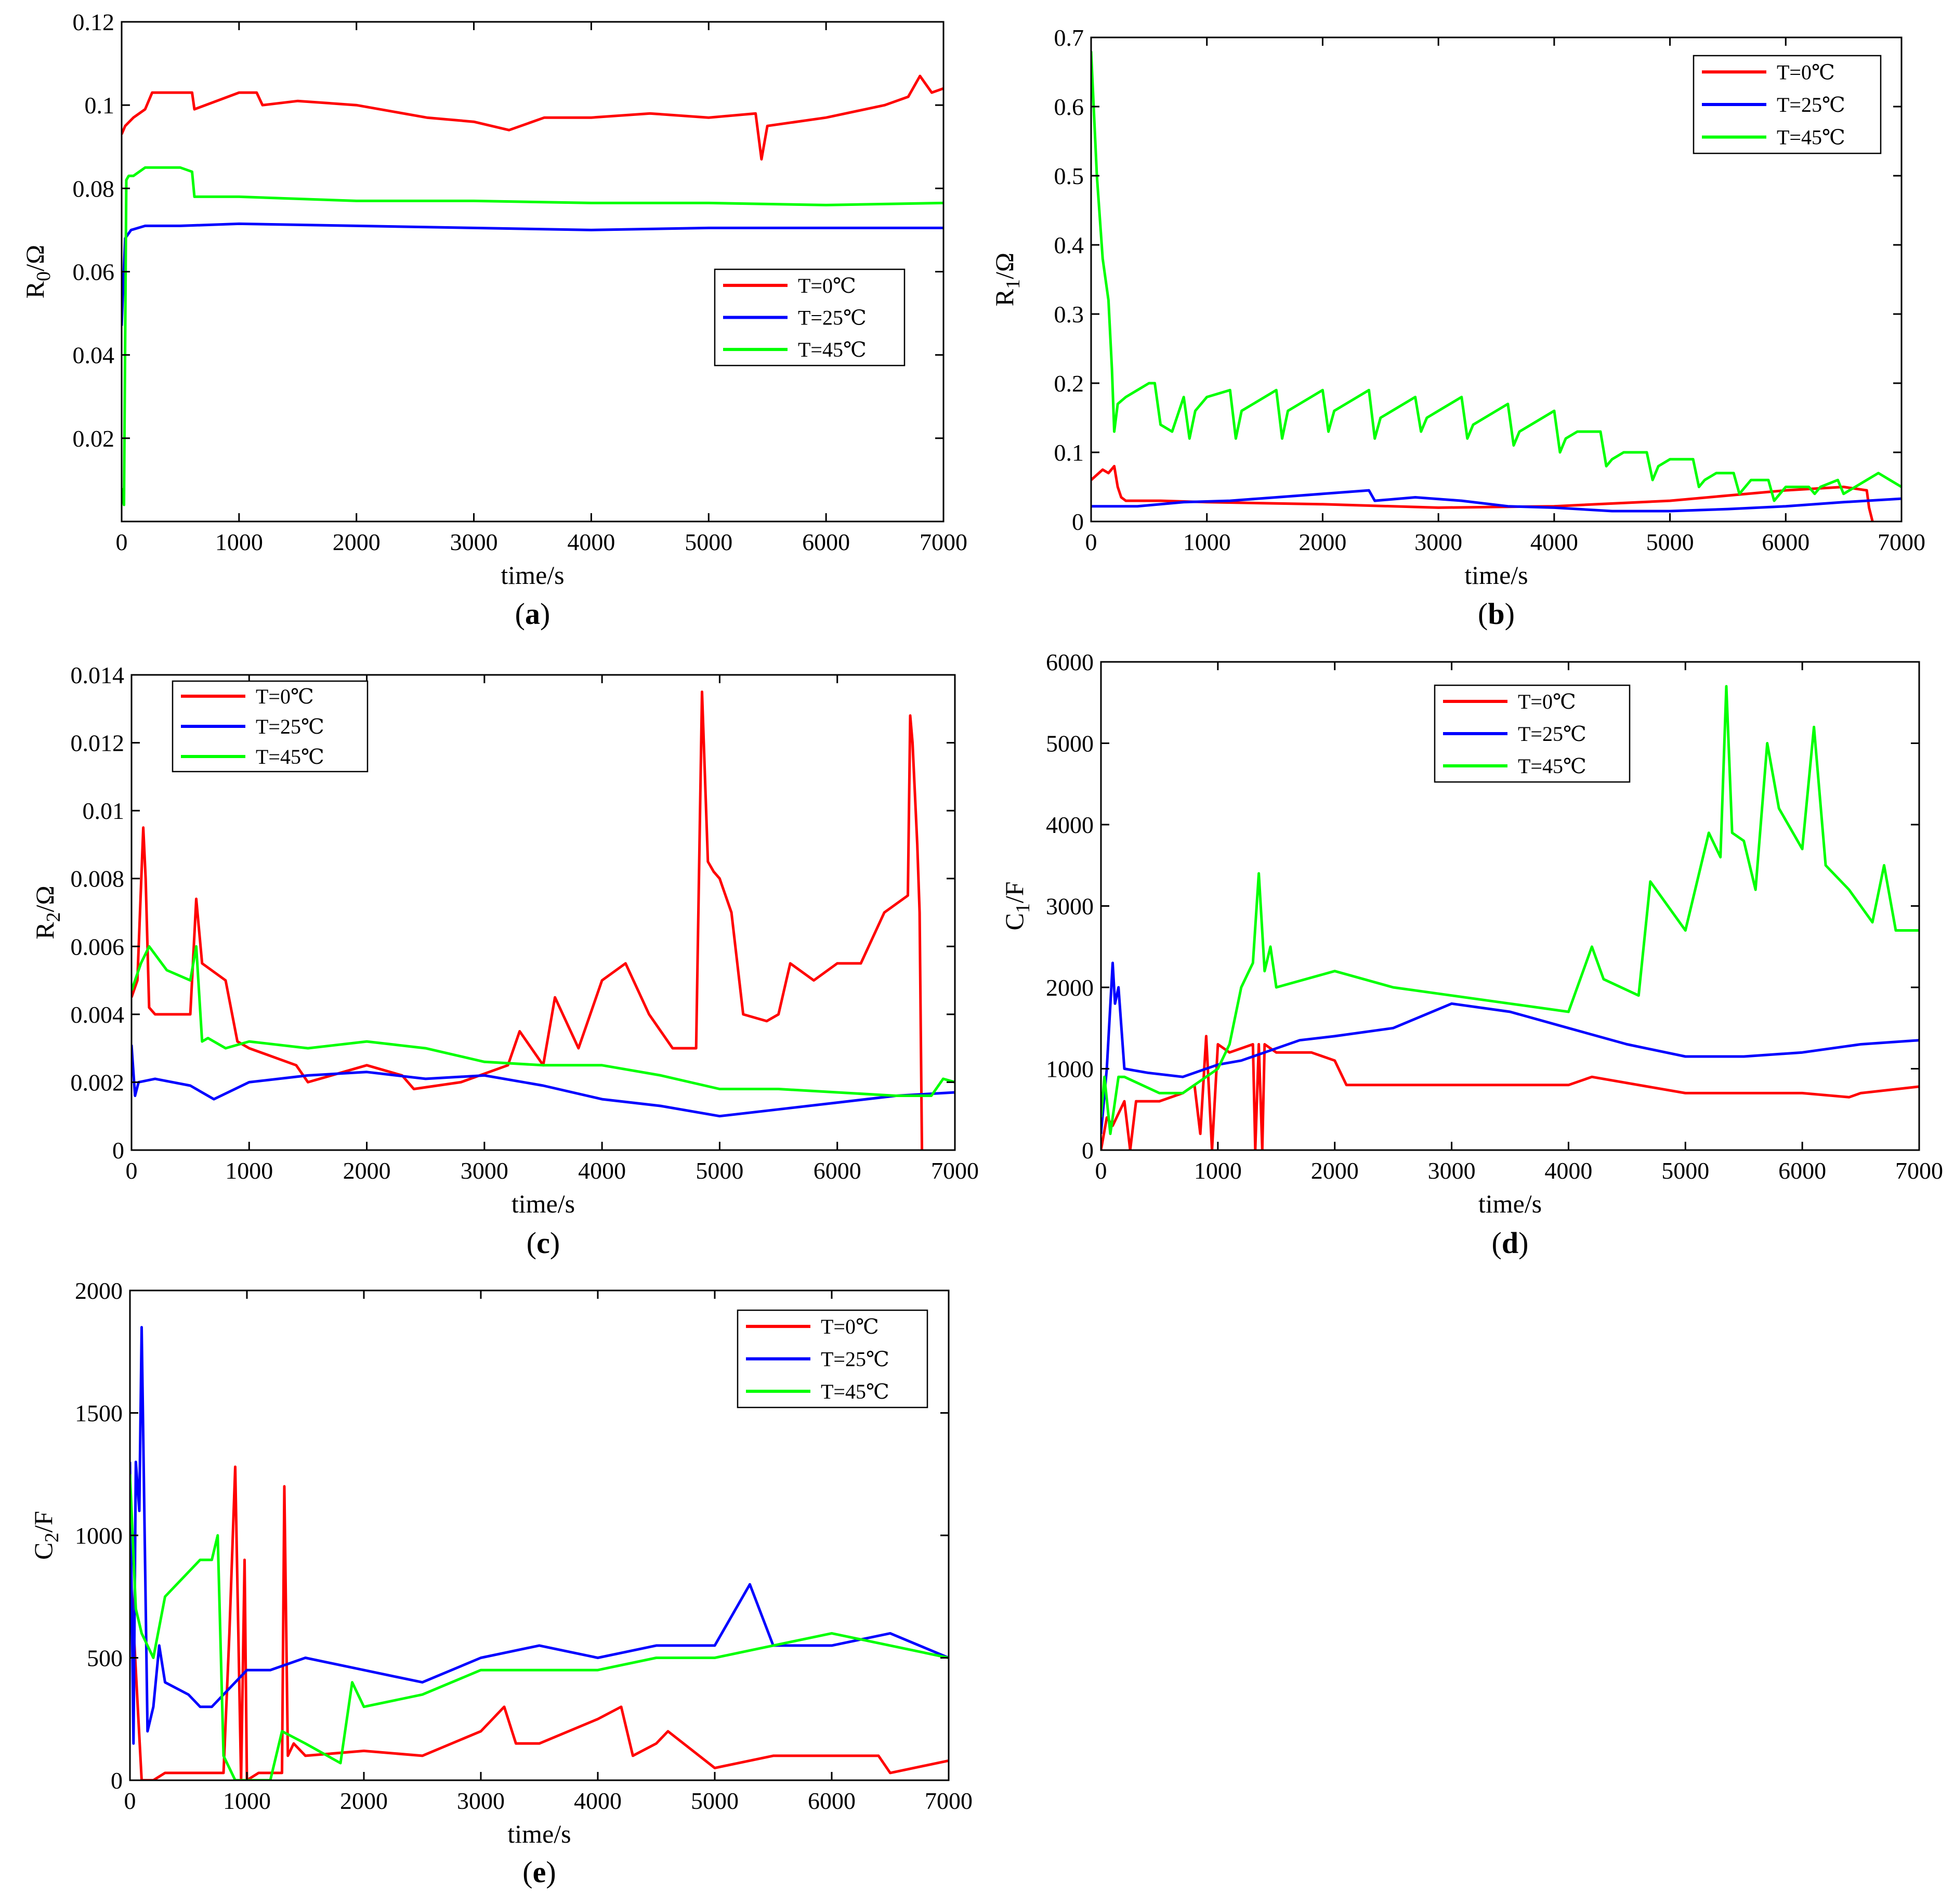  Describe the element at coordinates (1070, 662) in the screenshot. I see `y-tick-label: 6000` at that location.